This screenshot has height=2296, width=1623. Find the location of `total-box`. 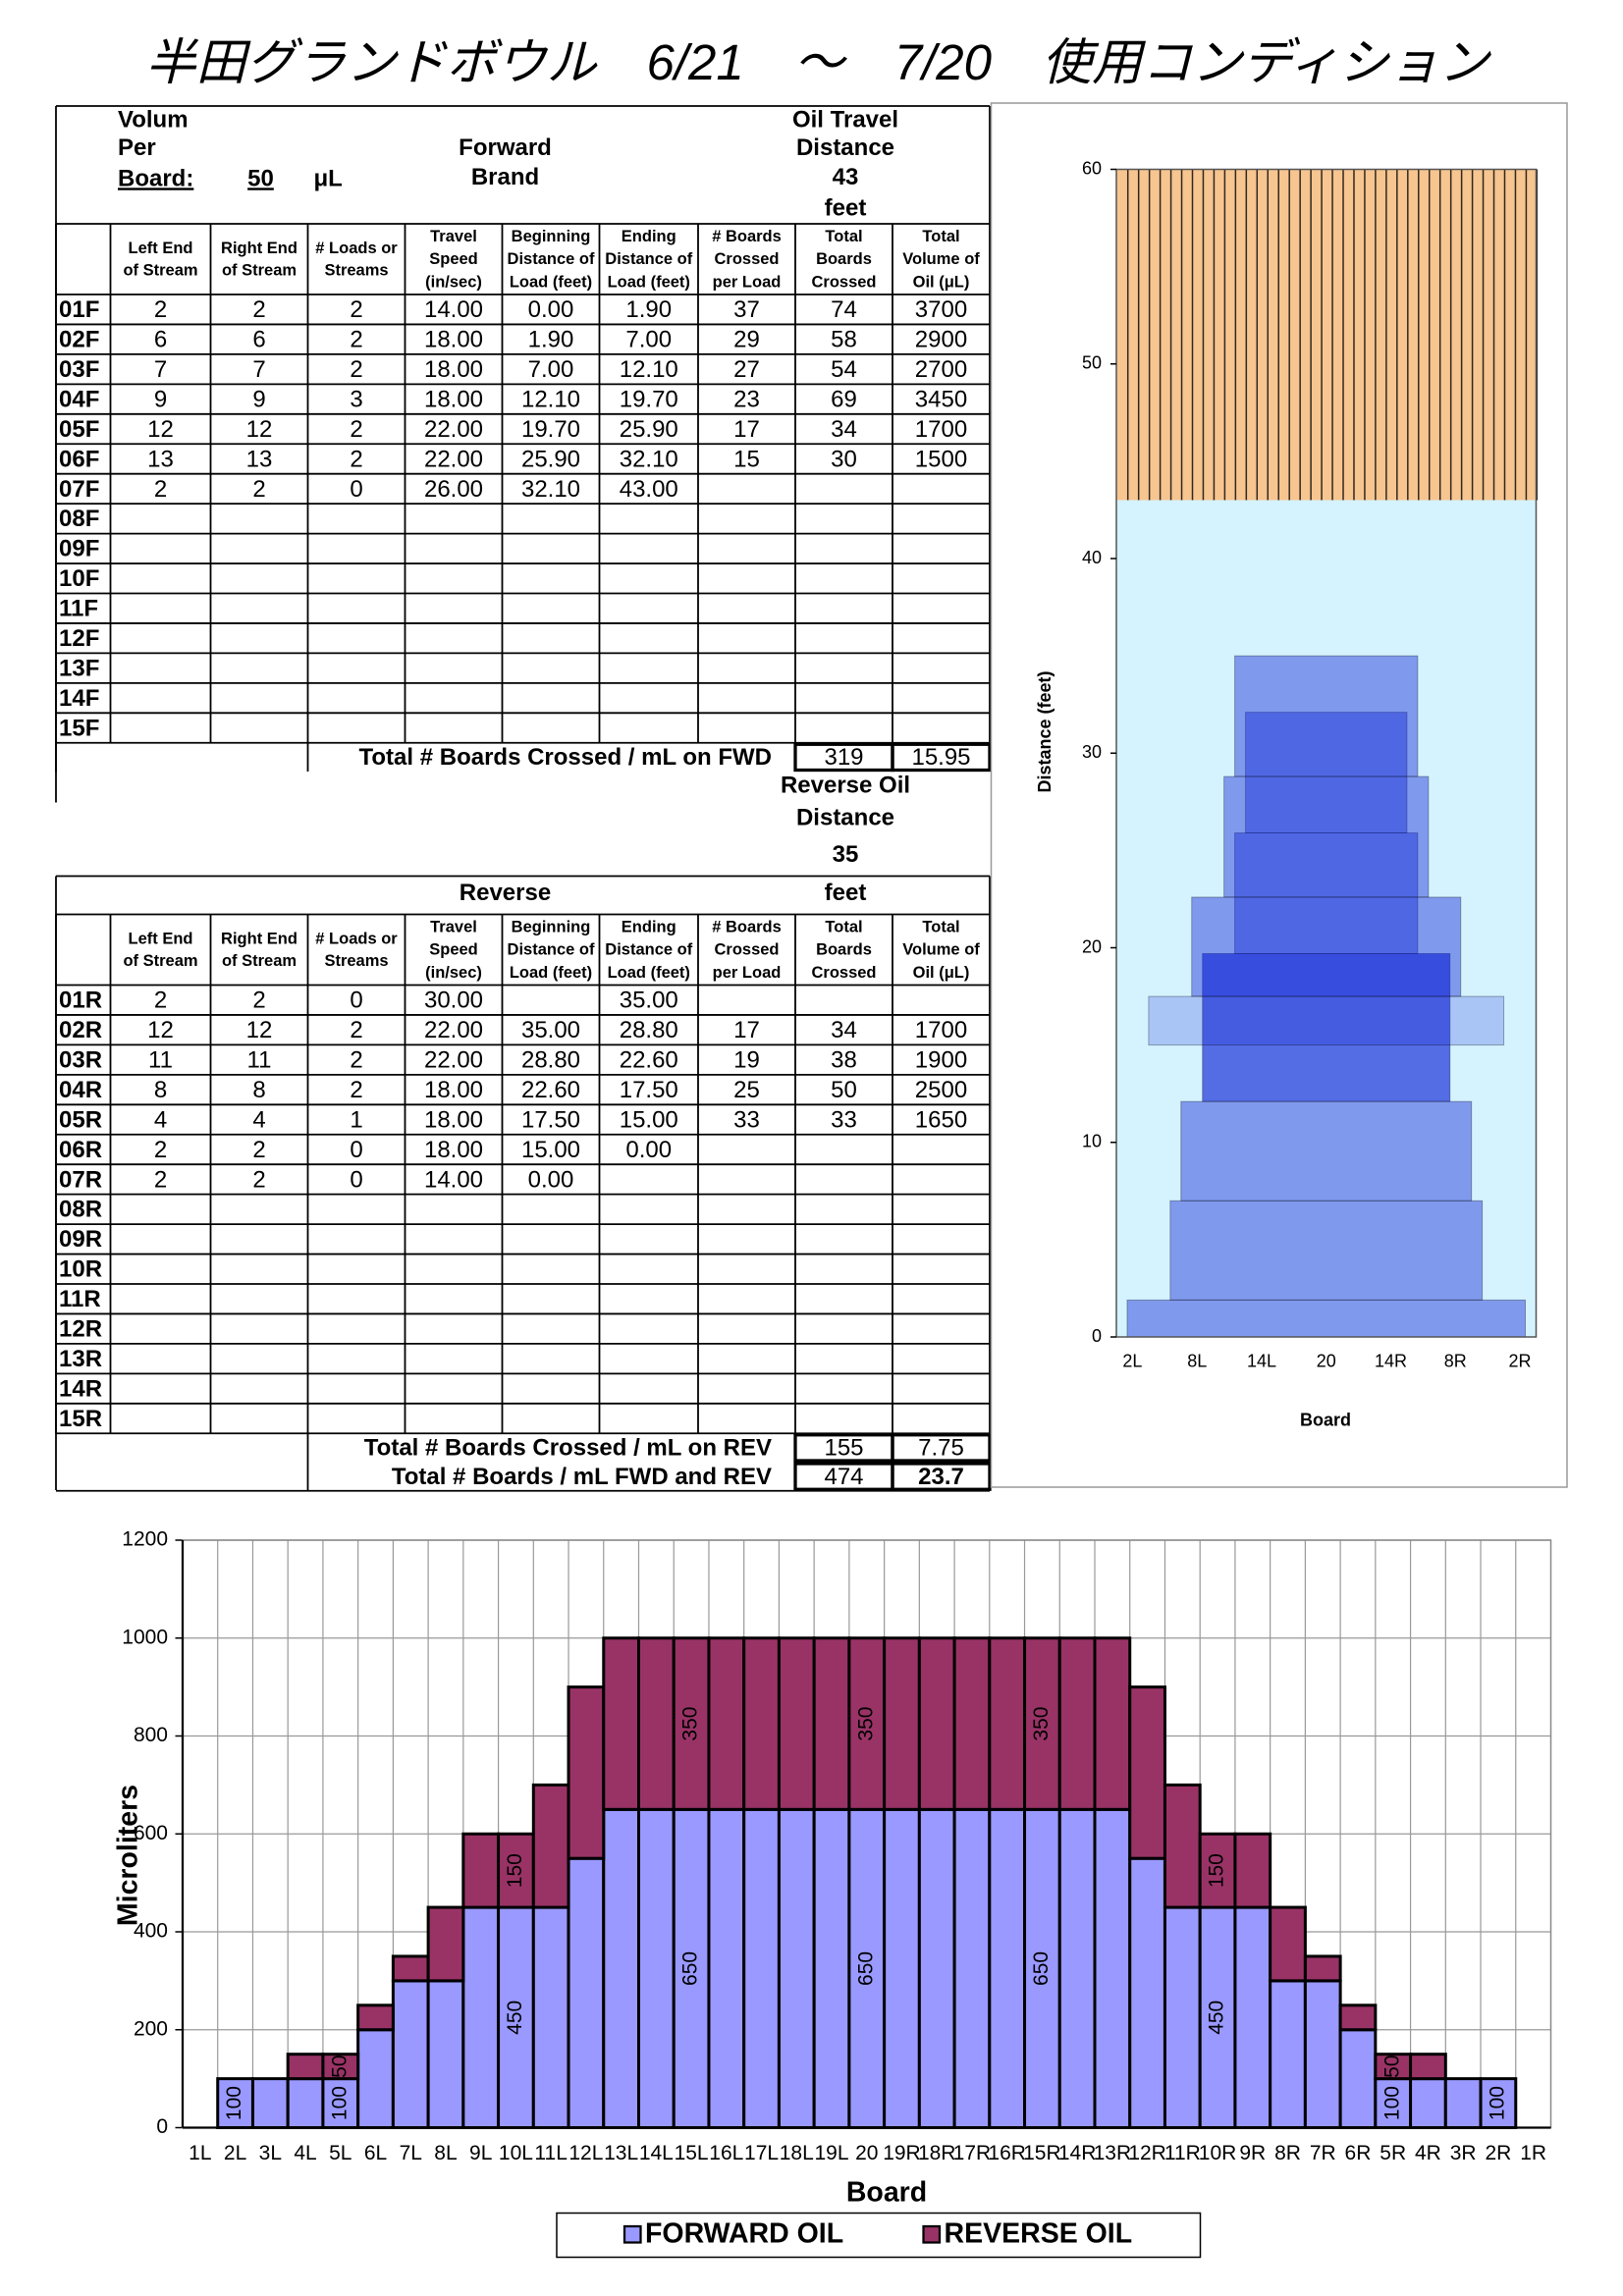

total-box is located at coordinates (941, 1448).